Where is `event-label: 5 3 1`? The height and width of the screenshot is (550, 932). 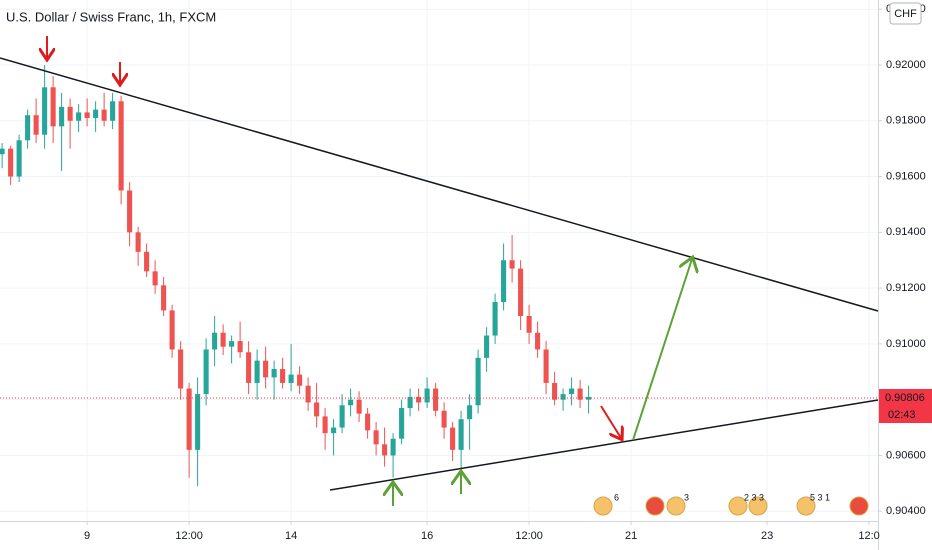 event-label: 5 3 1 is located at coordinates (820, 497).